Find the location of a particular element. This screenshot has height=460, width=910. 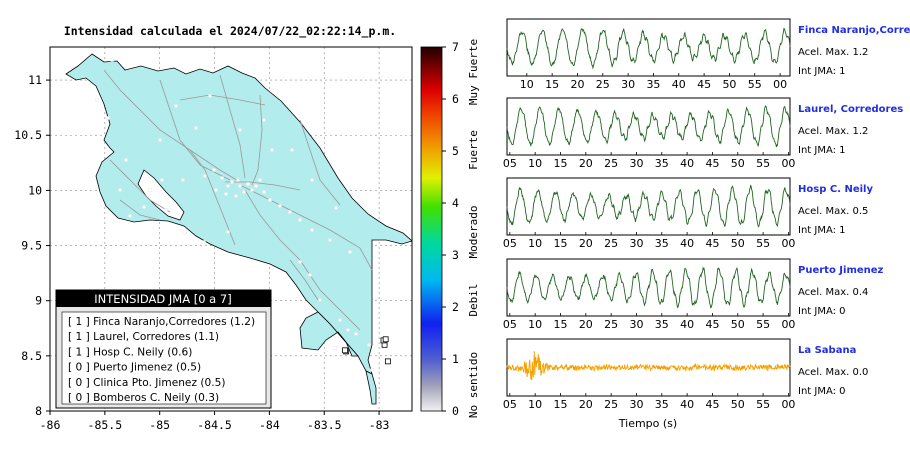

colorbar-level-label: Muy Fuerte is located at coordinates (473, 72).